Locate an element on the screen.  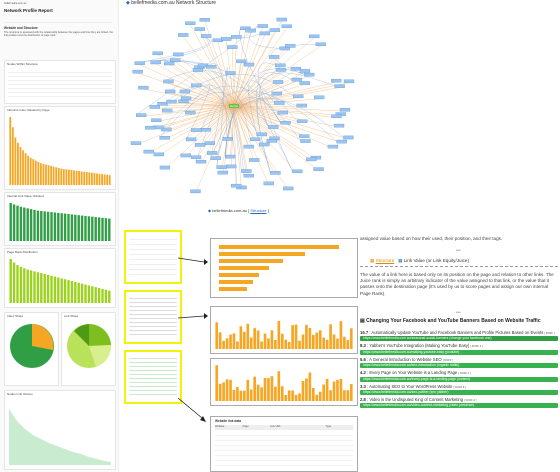
structure-link: Structure is located at coordinates (385, 260).